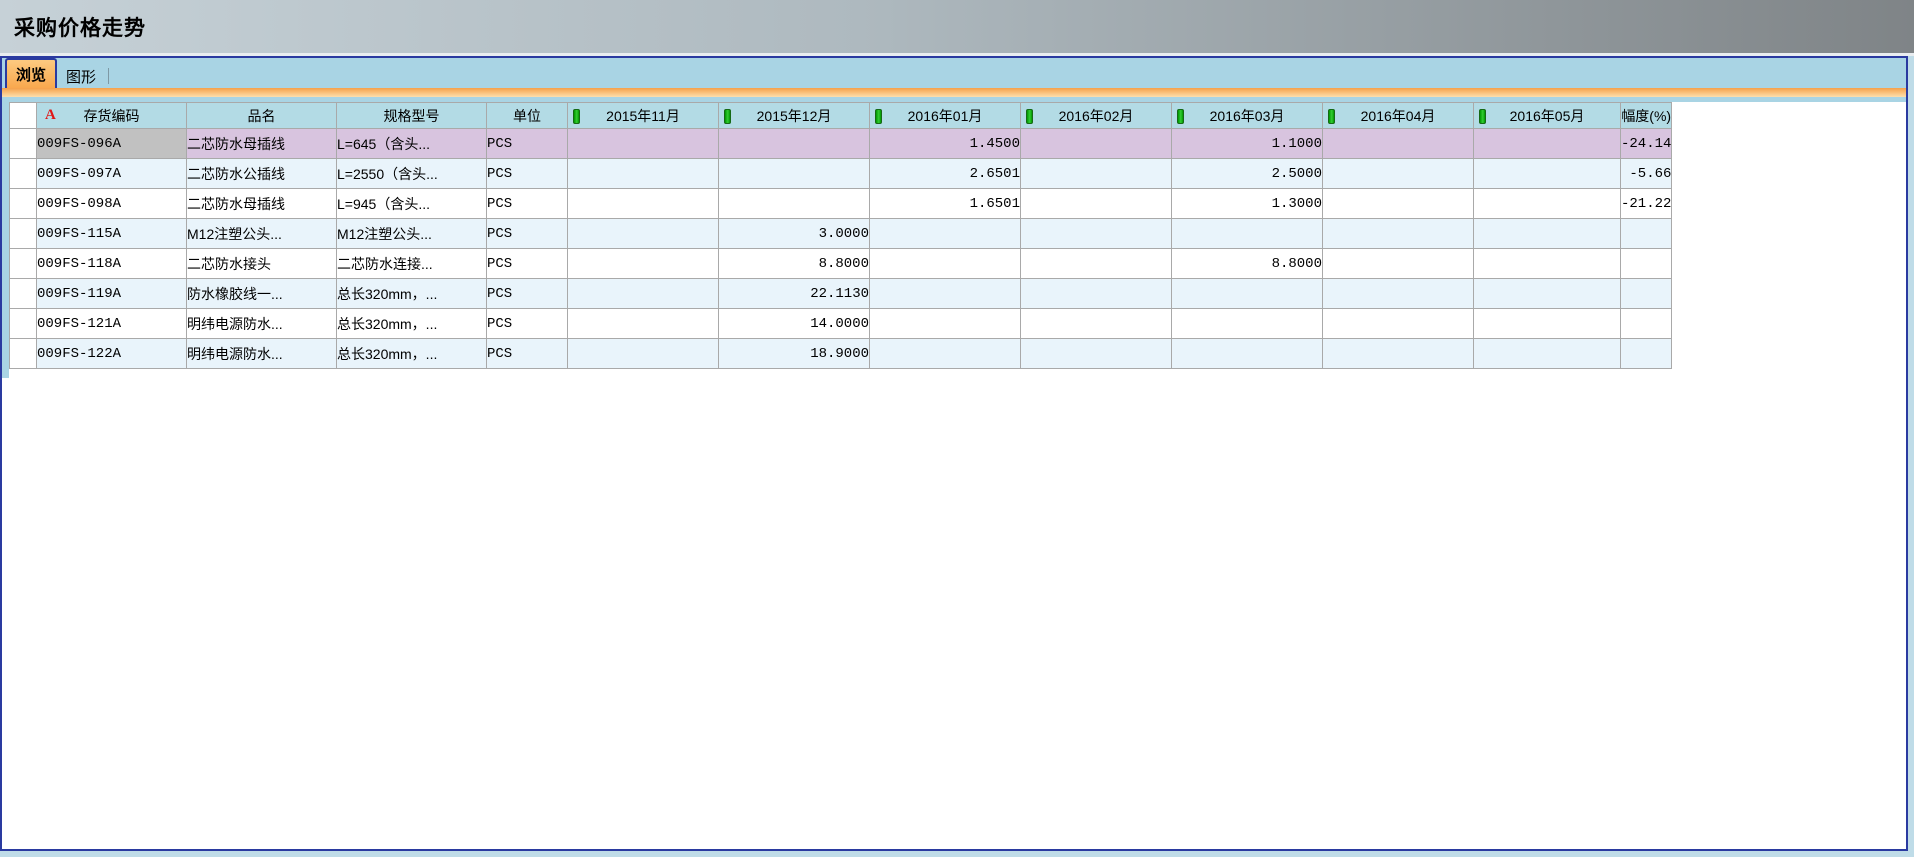  I want to click on cell-month-2016-01: 1.6501, so click(945, 203).